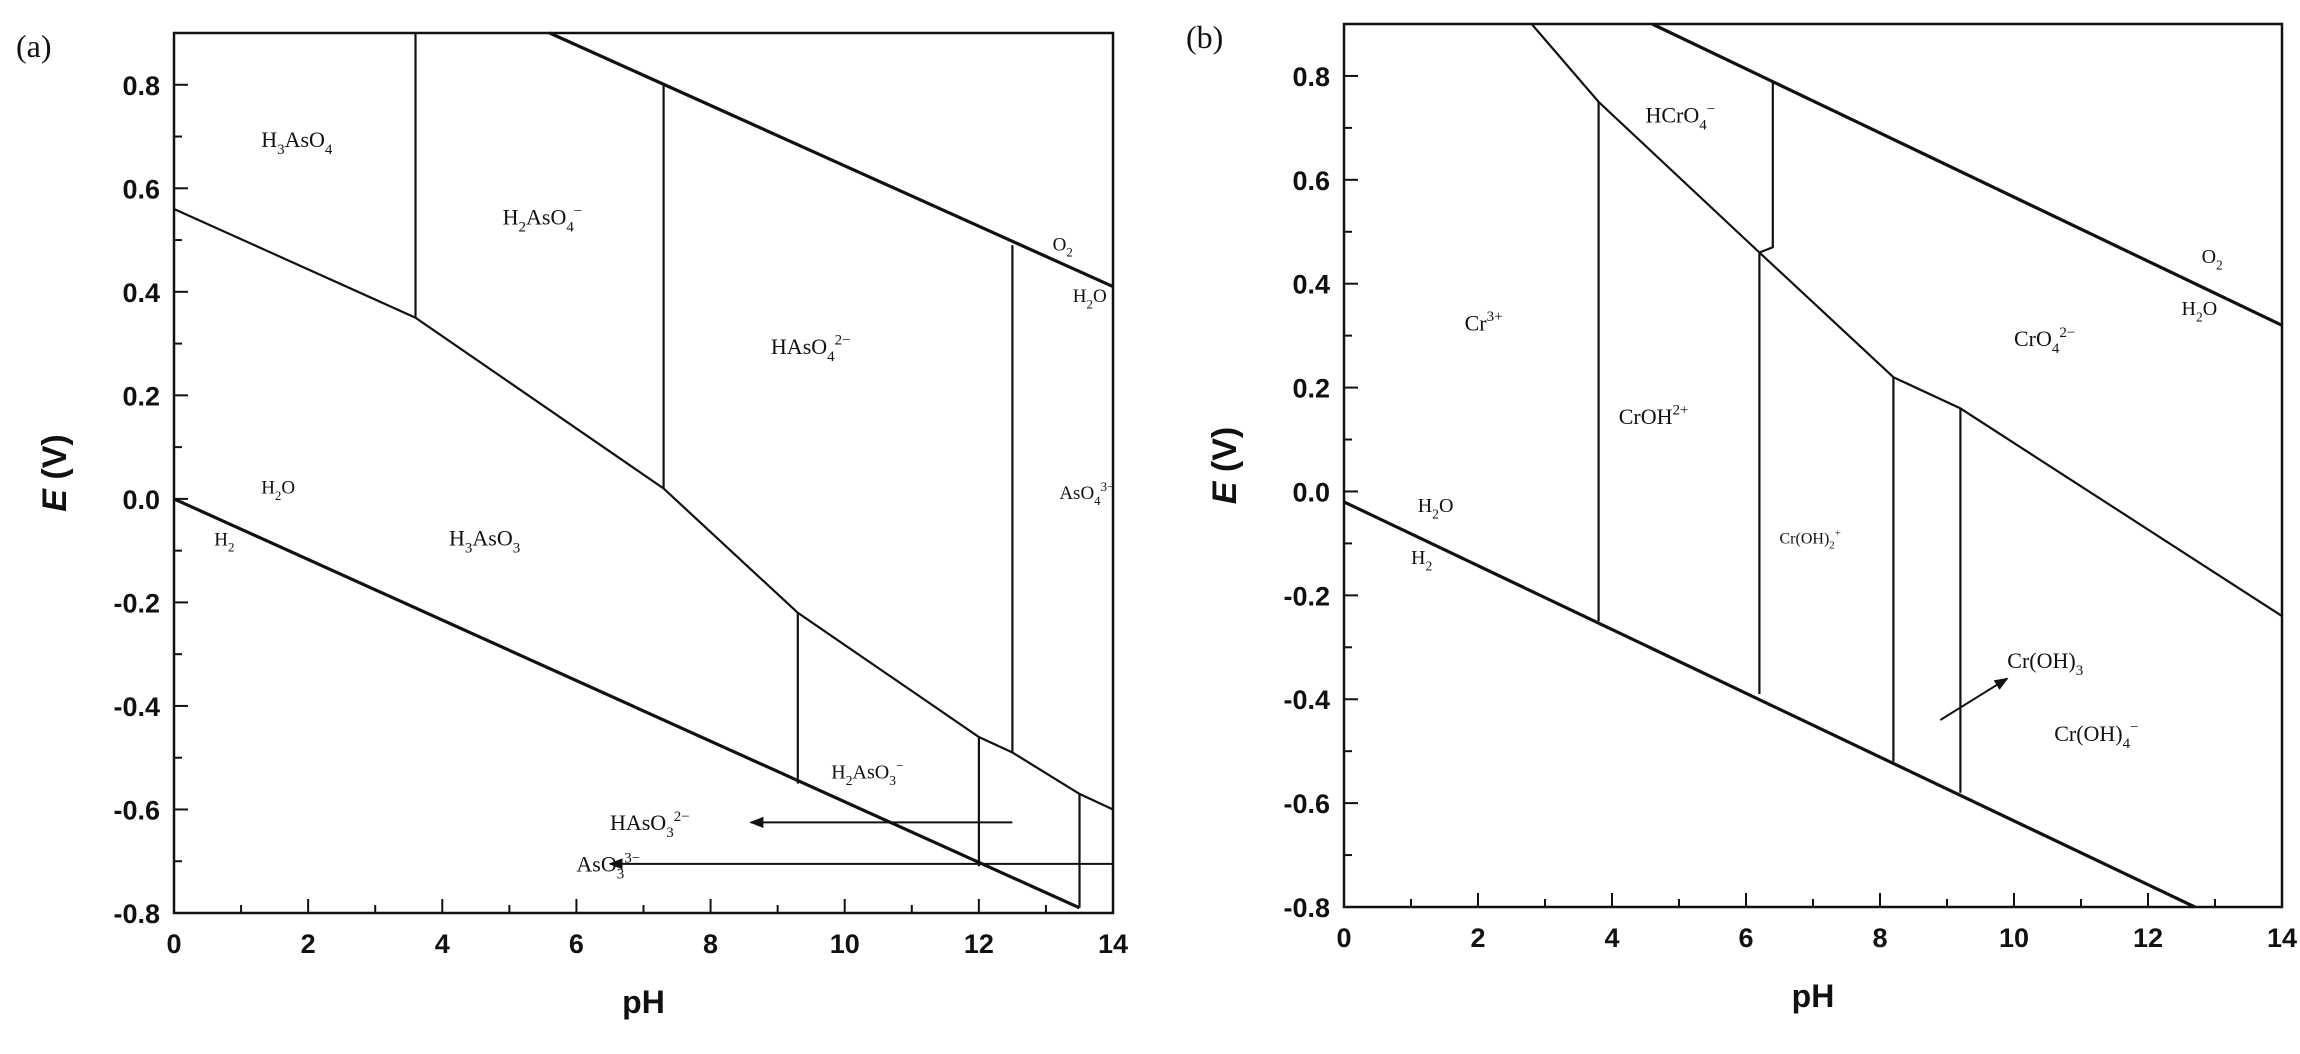 This screenshot has height=1054, width=2300. Describe the element at coordinates (650, 825) in the screenshot. I see `species-label: HAsO32−` at that location.